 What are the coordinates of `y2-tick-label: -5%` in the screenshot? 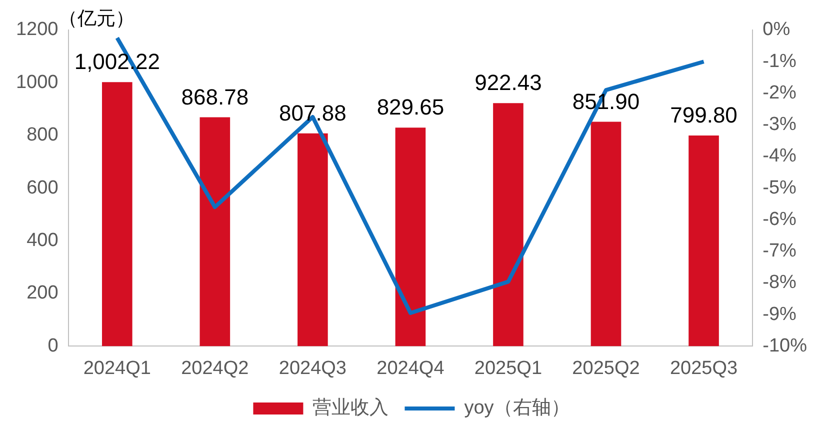 It's located at (779, 187).